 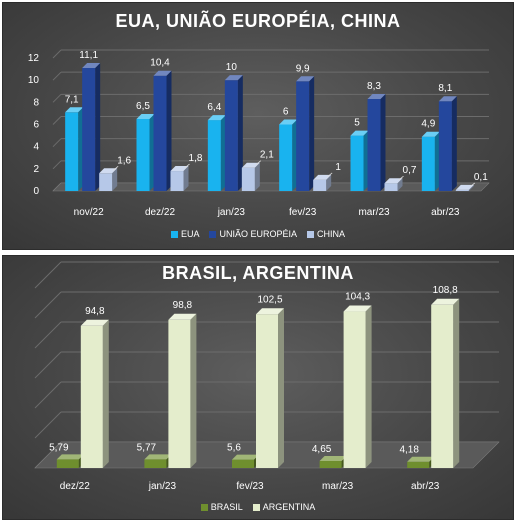 I want to click on legend-item: ARGENTINA, so click(x=283, y=507).